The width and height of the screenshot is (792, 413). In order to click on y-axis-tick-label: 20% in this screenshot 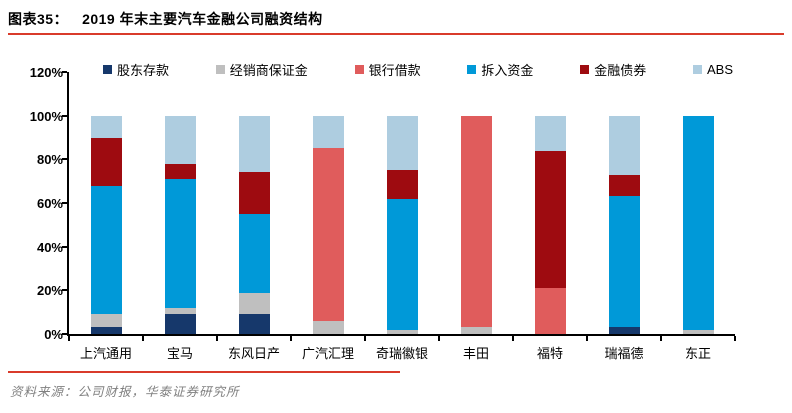, I will do `click(49, 291)`.